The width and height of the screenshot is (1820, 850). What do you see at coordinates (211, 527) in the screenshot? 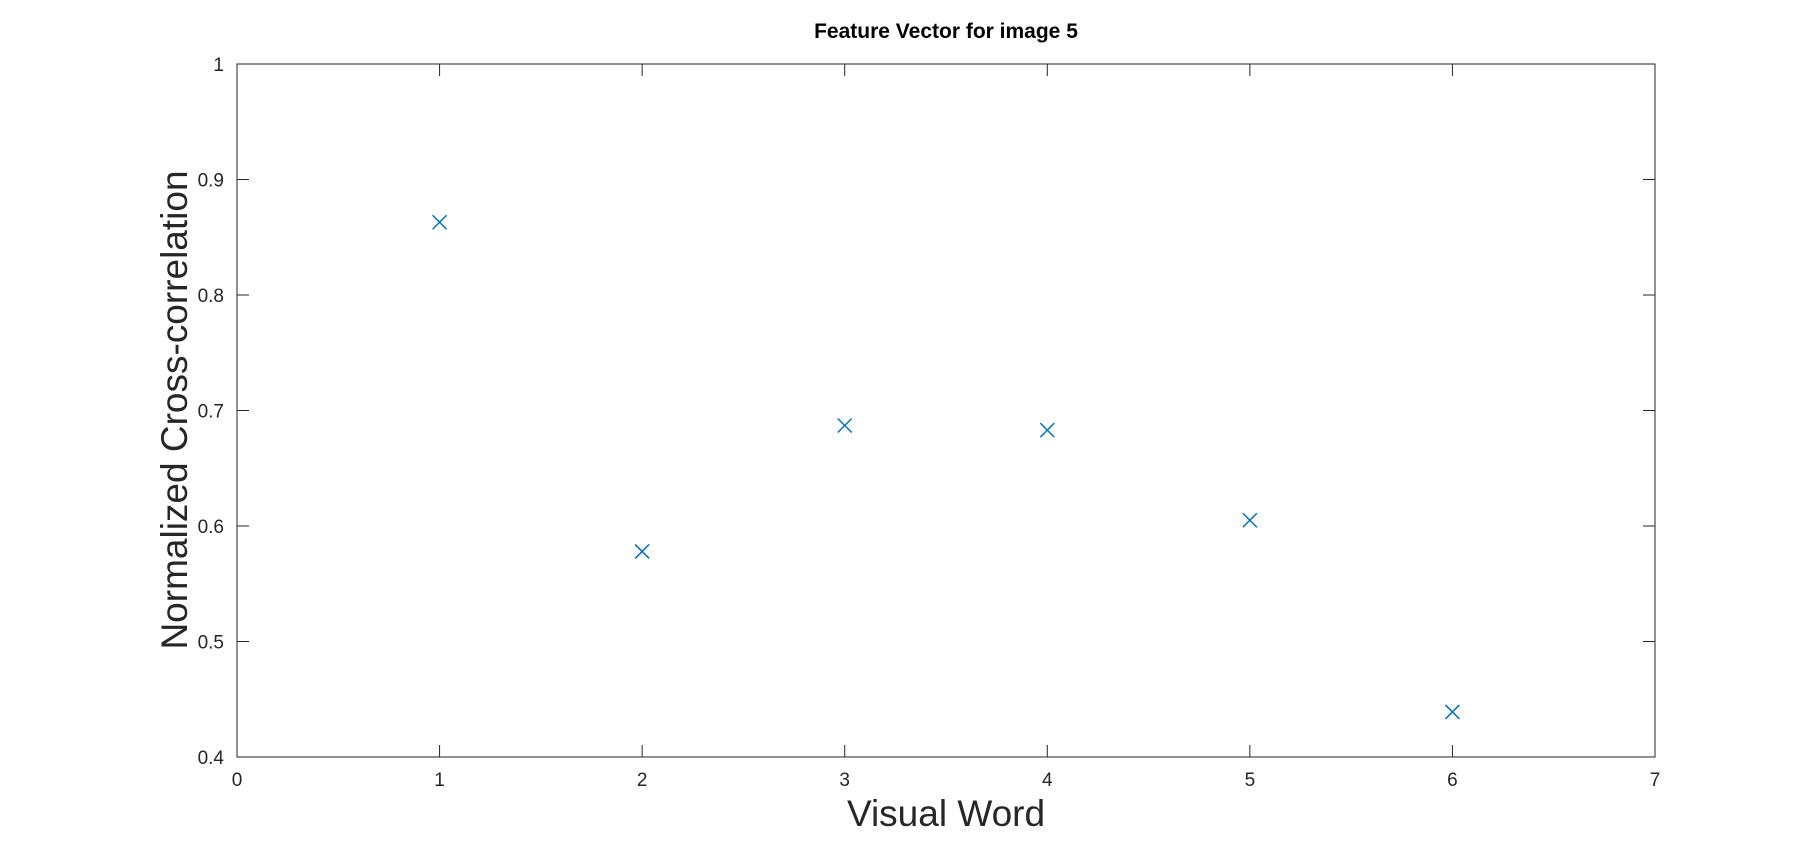
I see `y-tick-label: 0.6` at bounding box center [211, 527].